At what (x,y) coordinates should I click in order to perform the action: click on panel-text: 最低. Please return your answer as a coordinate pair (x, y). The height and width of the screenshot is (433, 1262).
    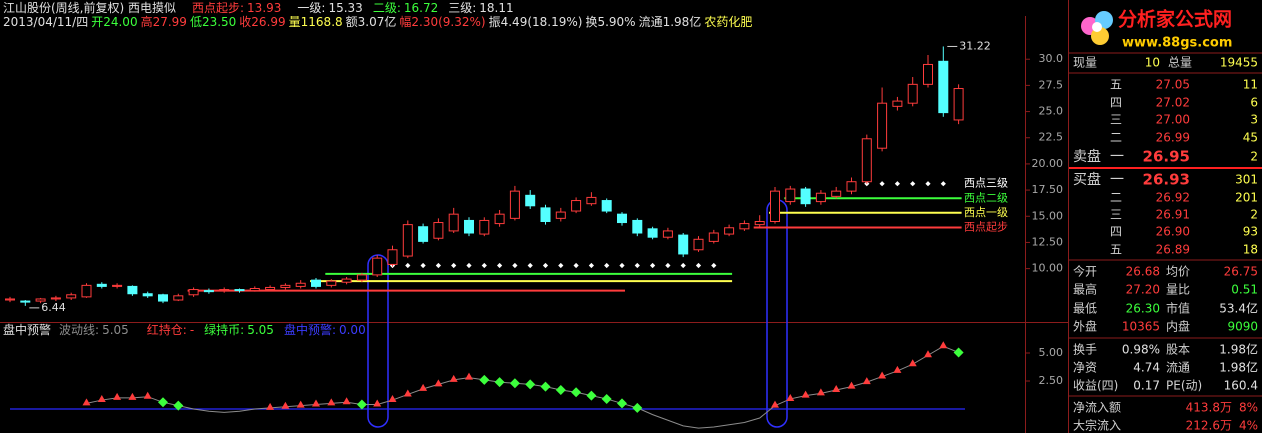
    Looking at the image, I should click on (1085, 309).